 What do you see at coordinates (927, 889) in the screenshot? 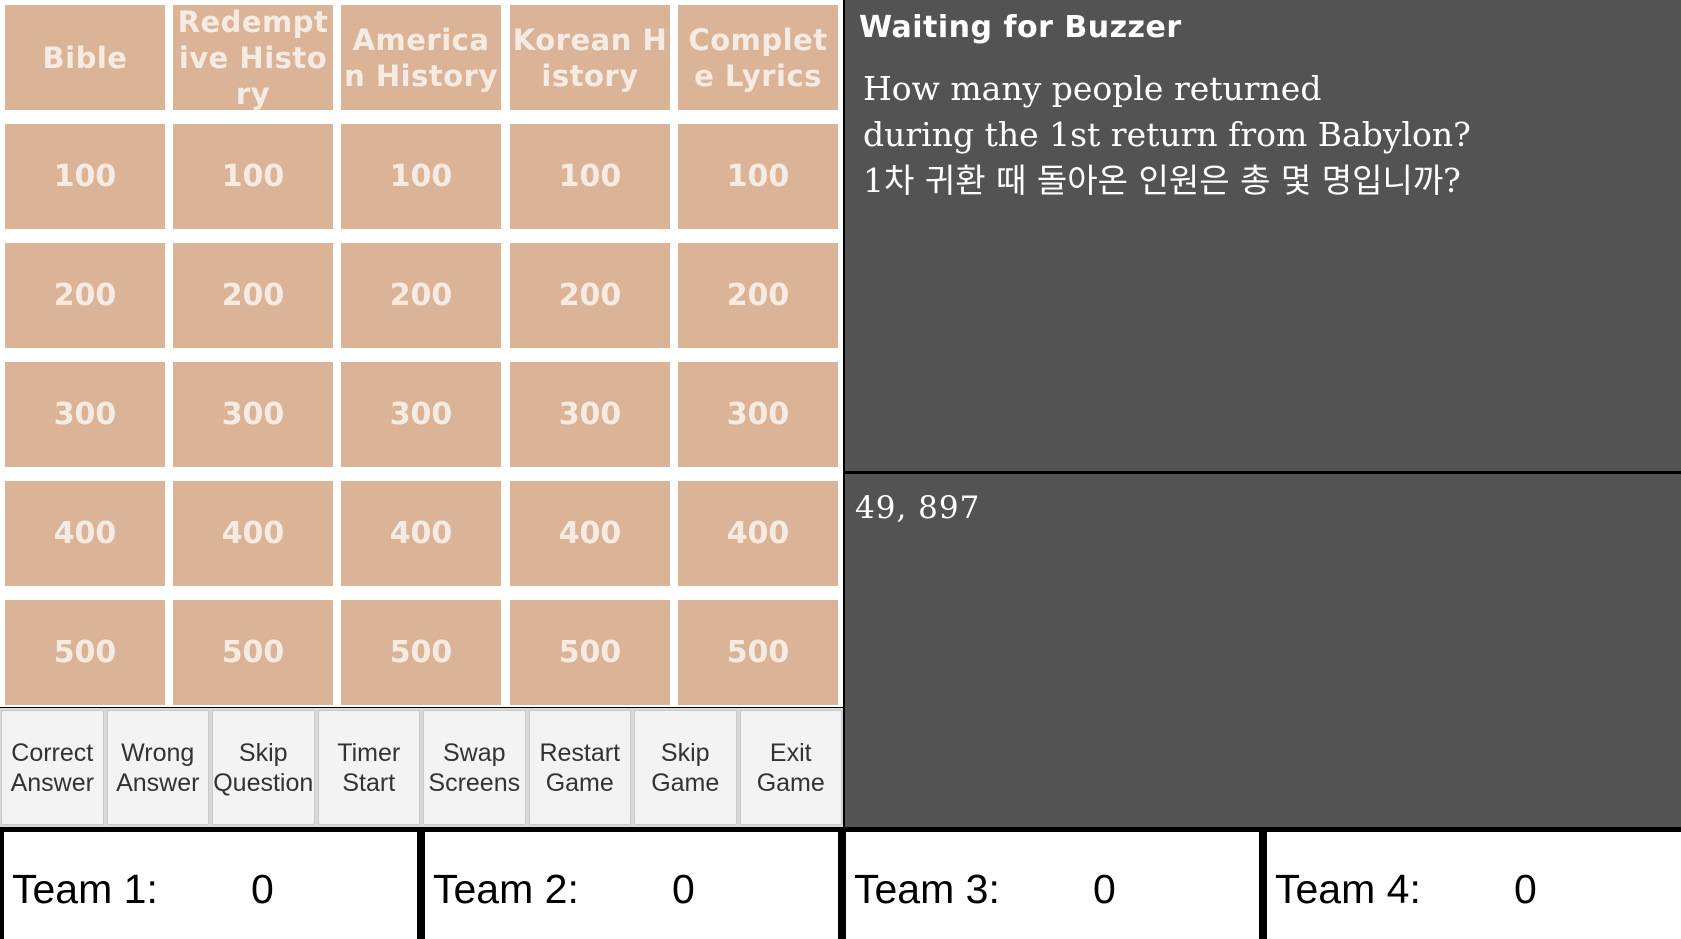
I see `team-name: Team 3:` at bounding box center [927, 889].